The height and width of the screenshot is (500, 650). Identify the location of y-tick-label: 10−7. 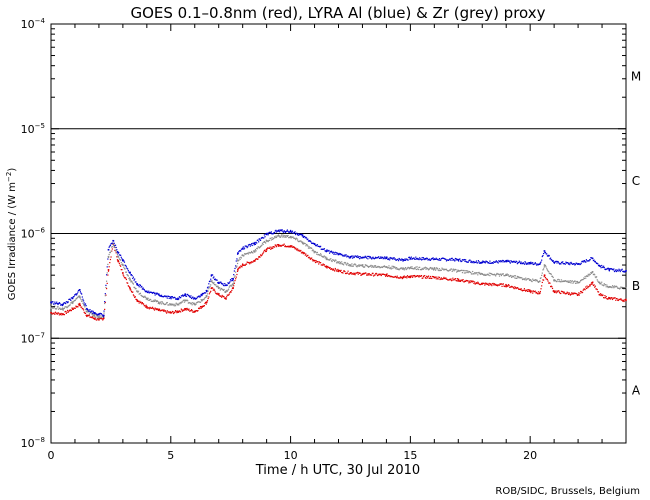
(33, 338).